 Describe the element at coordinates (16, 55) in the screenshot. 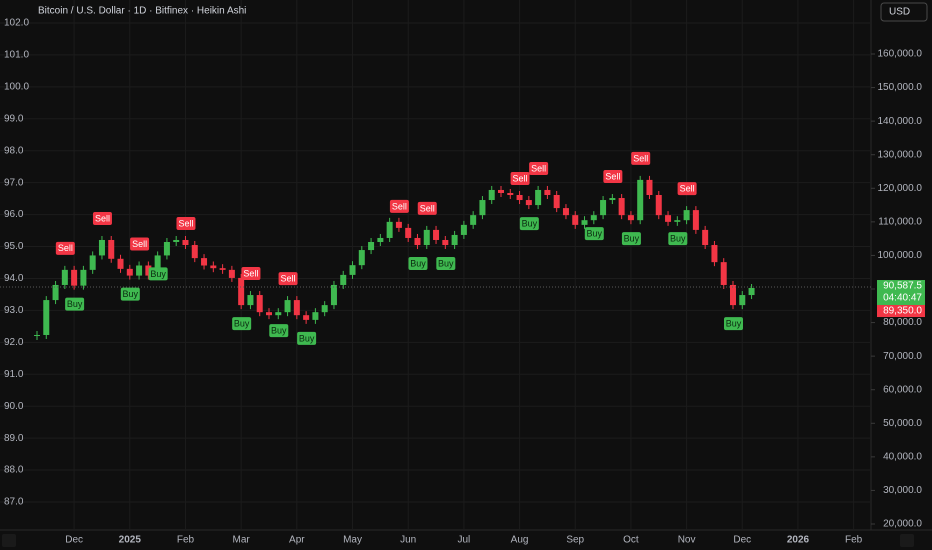

I see `y-tick-label: 101.0` at that location.